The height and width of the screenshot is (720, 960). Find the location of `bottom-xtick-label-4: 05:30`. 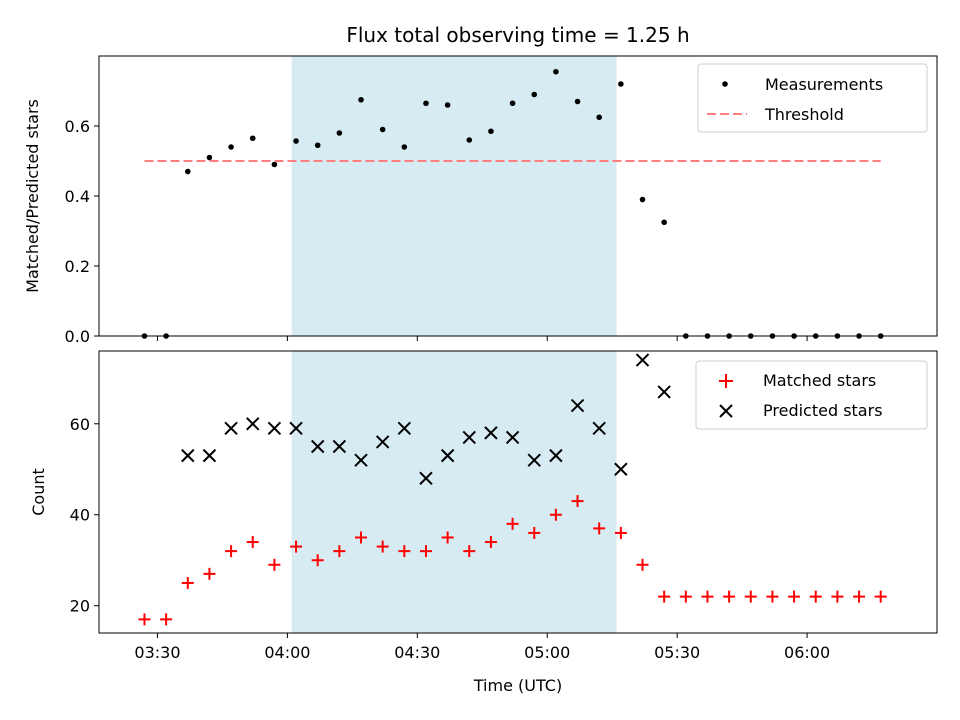

bottom-xtick-label-4: 05:30 is located at coordinates (677, 652).